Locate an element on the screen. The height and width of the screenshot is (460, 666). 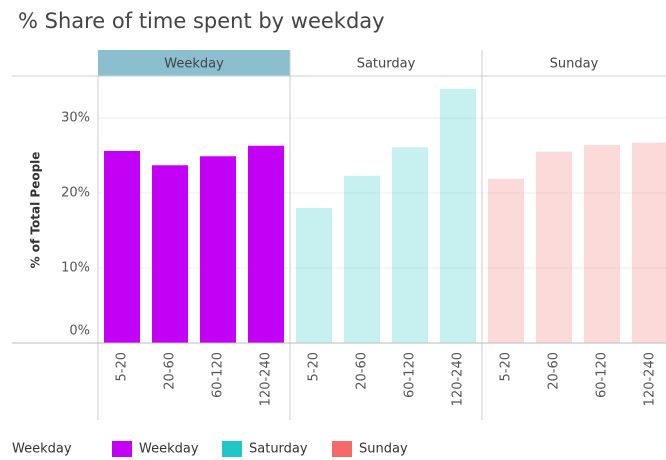
y-tick-label: 10% is located at coordinates (75, 268).